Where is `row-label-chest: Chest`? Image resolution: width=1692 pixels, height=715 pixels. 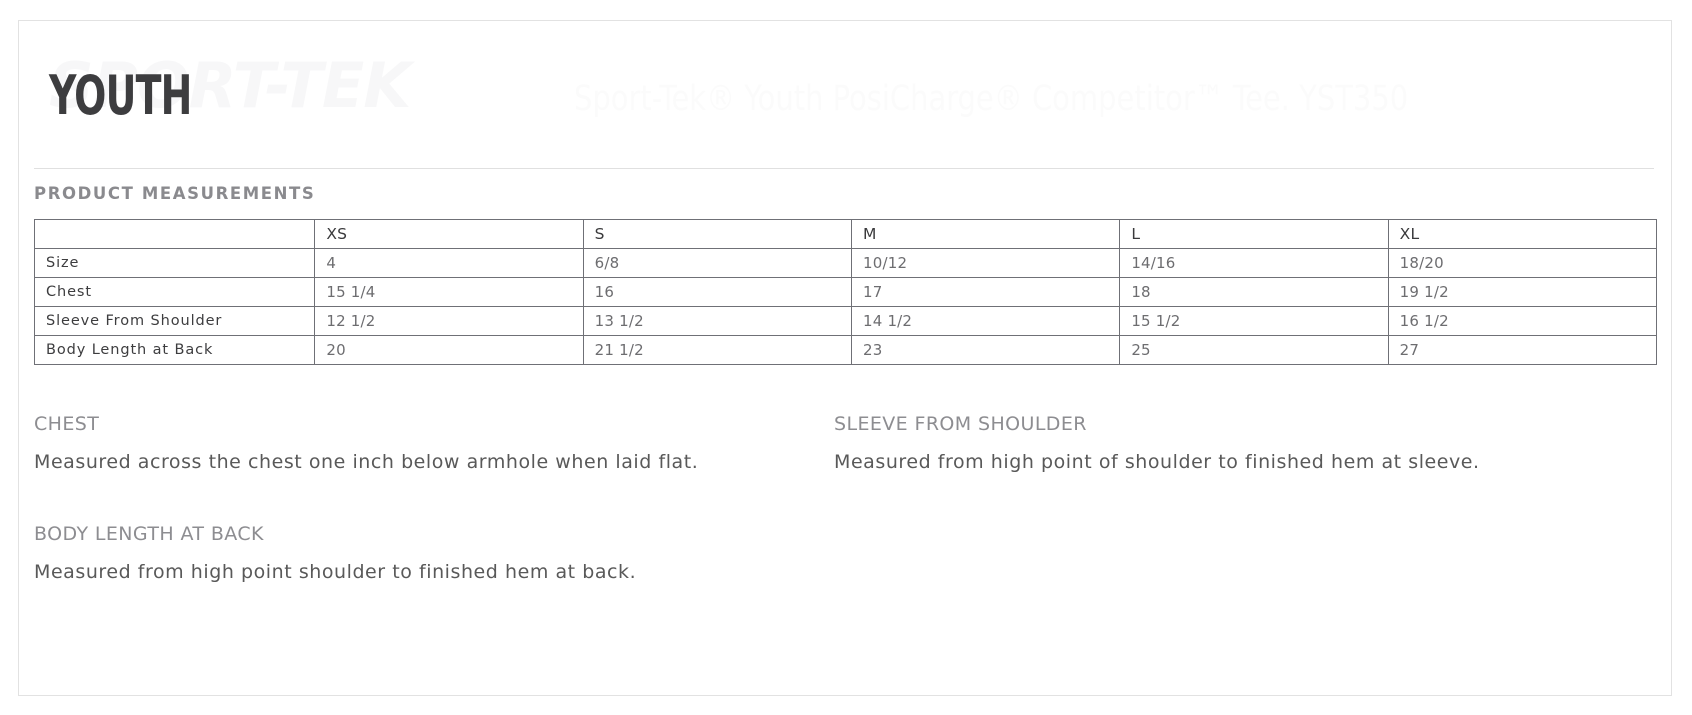
row-label-chest: Chest is located at coordinates (174, 292).